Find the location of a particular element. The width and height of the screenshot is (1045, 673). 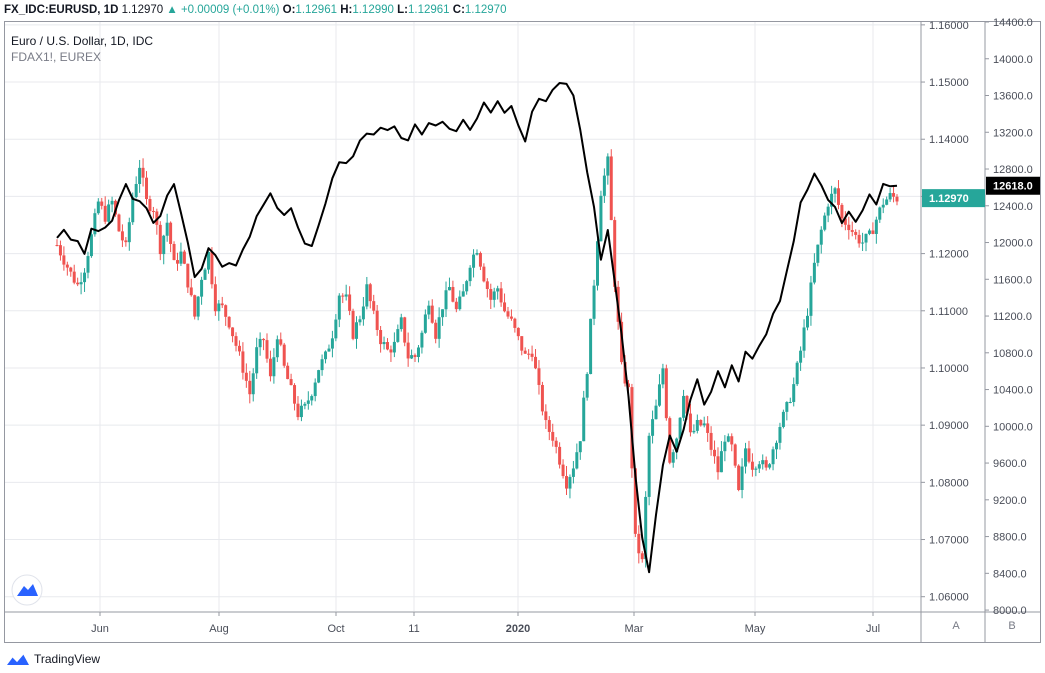

high-label: H: is located at coordinates (346, 10).